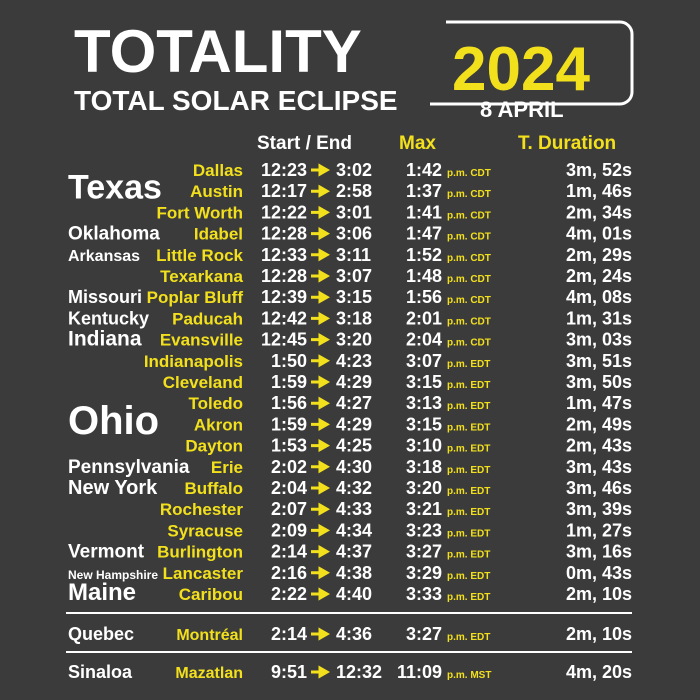 Image resolution: width=700 pixels, height=700 pixels. I want to click on city: Indianapolis, so click(193, 361).